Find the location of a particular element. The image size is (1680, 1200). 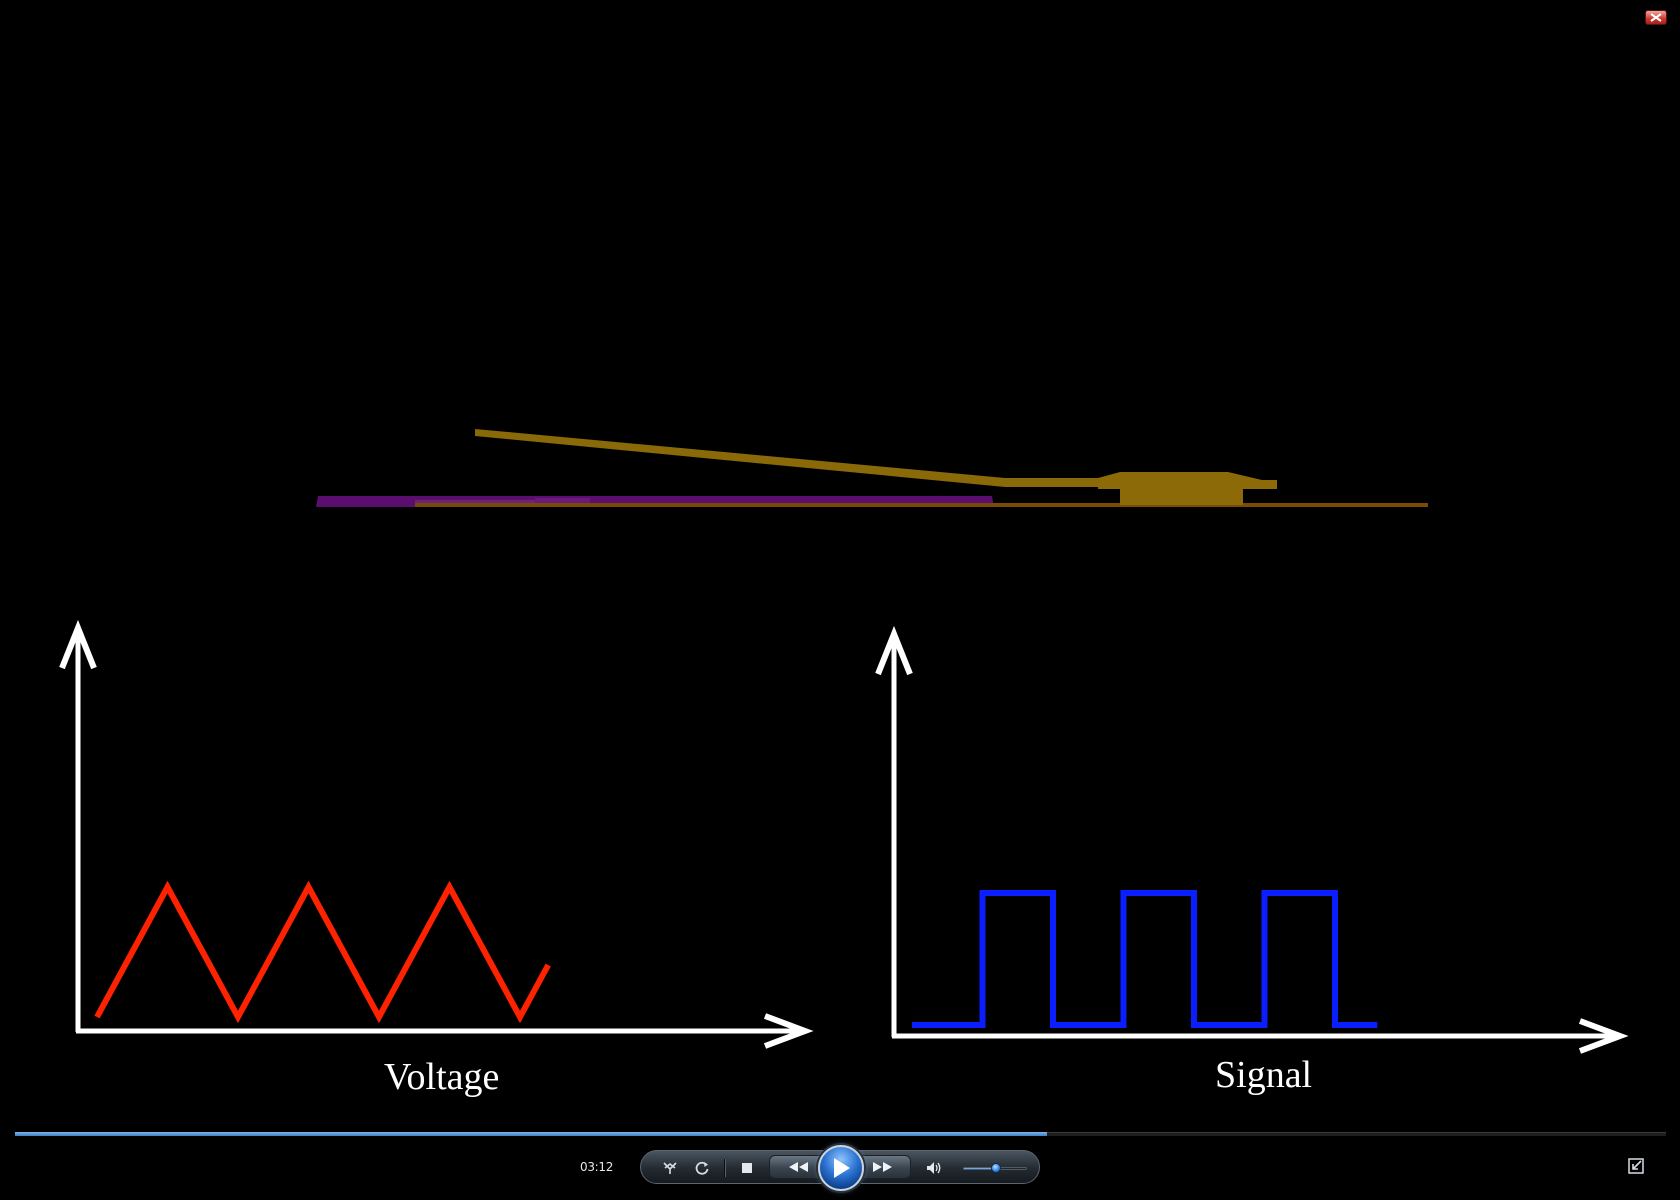

volume-icon is located at coordinates (934, 1168).